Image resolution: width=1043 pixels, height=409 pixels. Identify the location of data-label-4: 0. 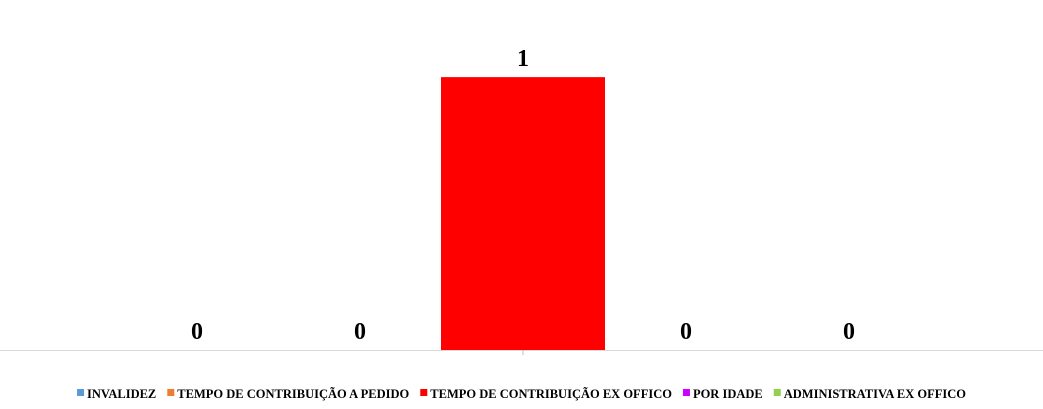
(849, 332).